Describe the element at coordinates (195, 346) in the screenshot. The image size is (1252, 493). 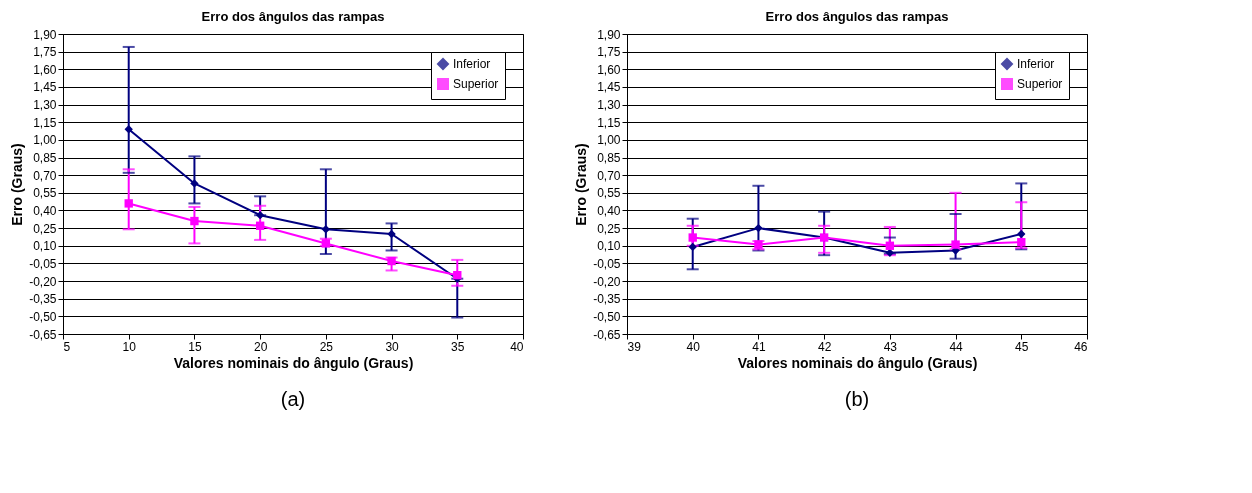
I see `x-tick-label: 15` at that location.